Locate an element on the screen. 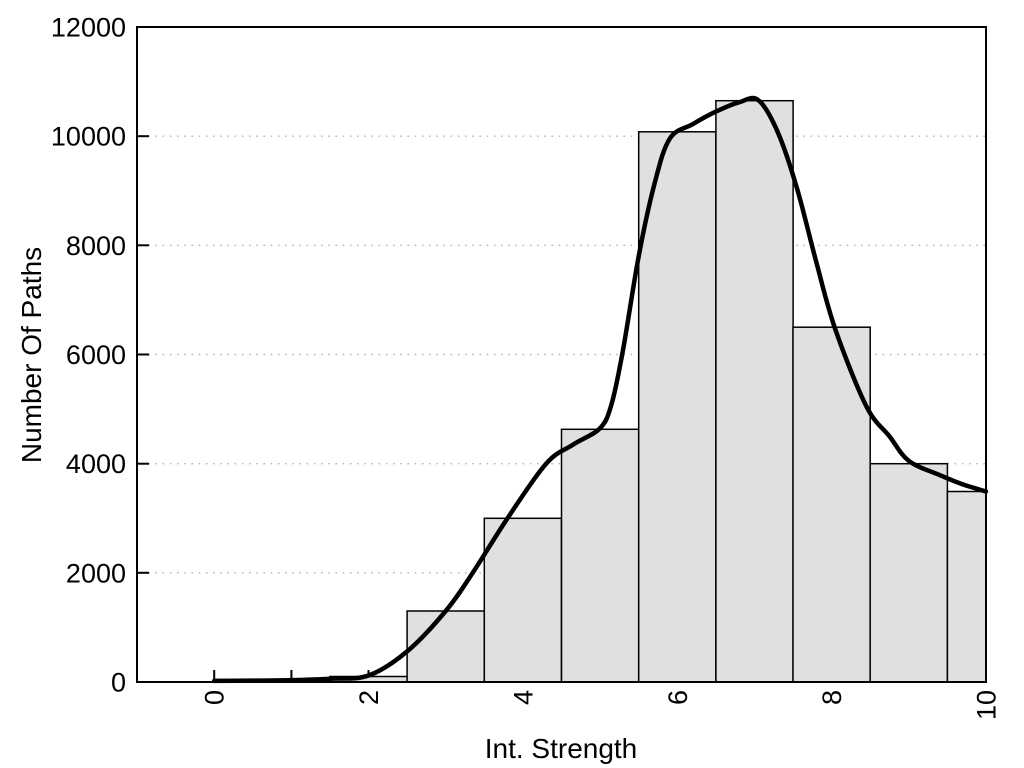  x-tick-label-2: 2 is located at coordinates (369, 697).